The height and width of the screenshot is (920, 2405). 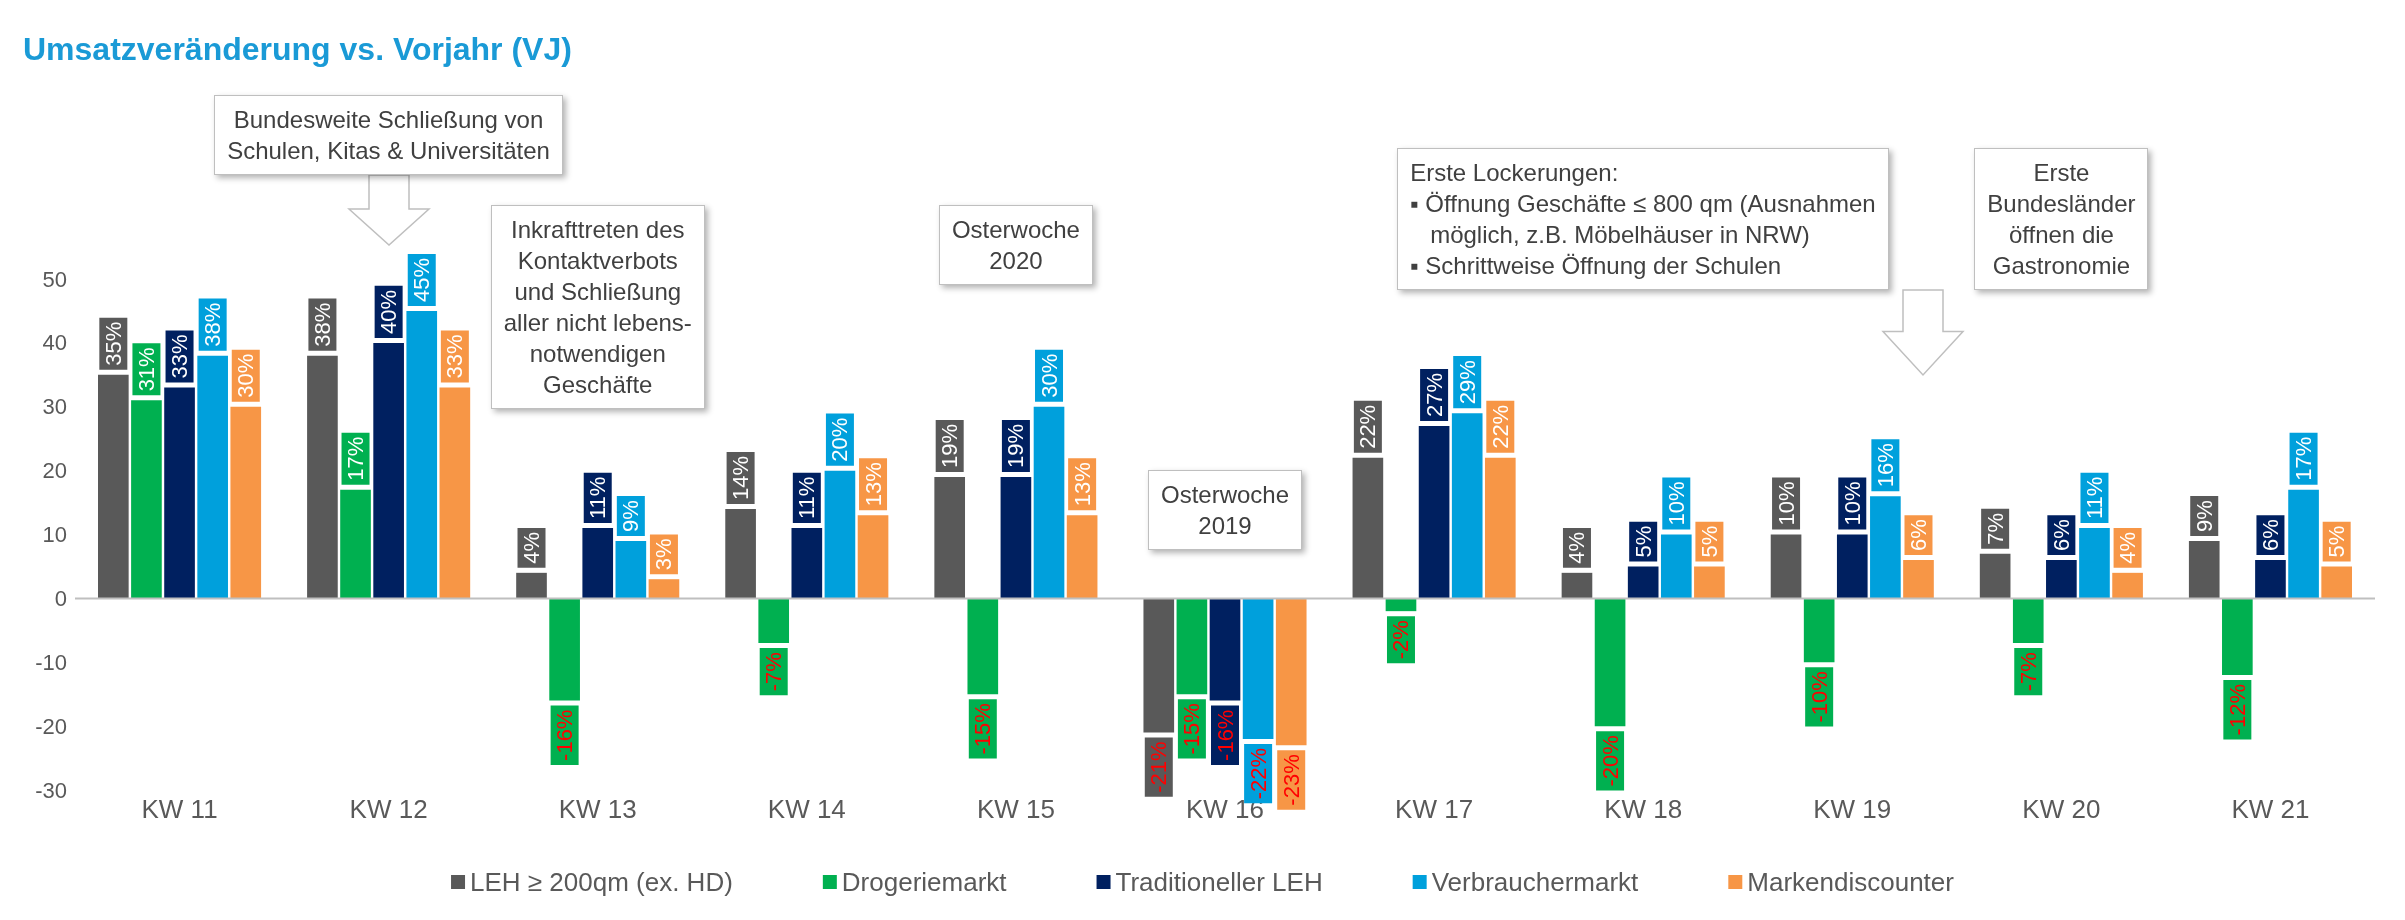 What do you see at coordinates (1434, 809) in the screenshot?
I see `x-tick-label: KW 17` at bounding box center [1434, 809].